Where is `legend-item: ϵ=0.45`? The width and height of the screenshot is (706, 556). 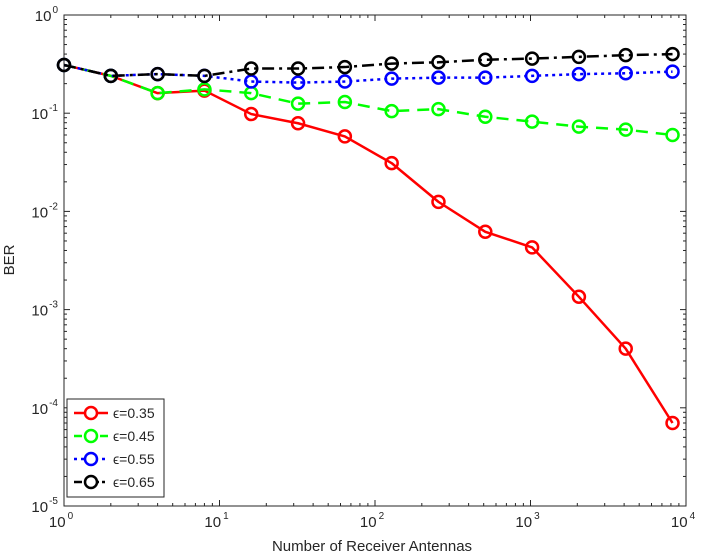 legend-item: ϵ=0.45 is located at coordinates (114, 436).